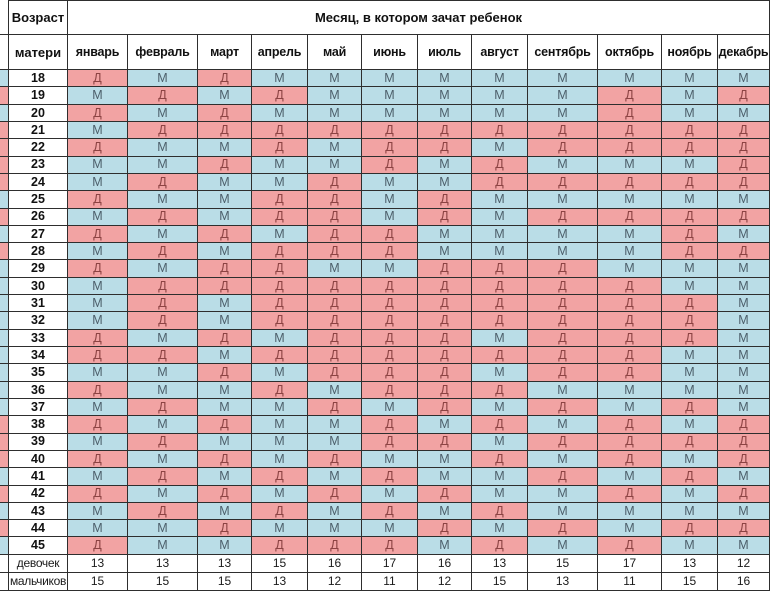  I want to click on age-cell: 29, so click(38, 269).